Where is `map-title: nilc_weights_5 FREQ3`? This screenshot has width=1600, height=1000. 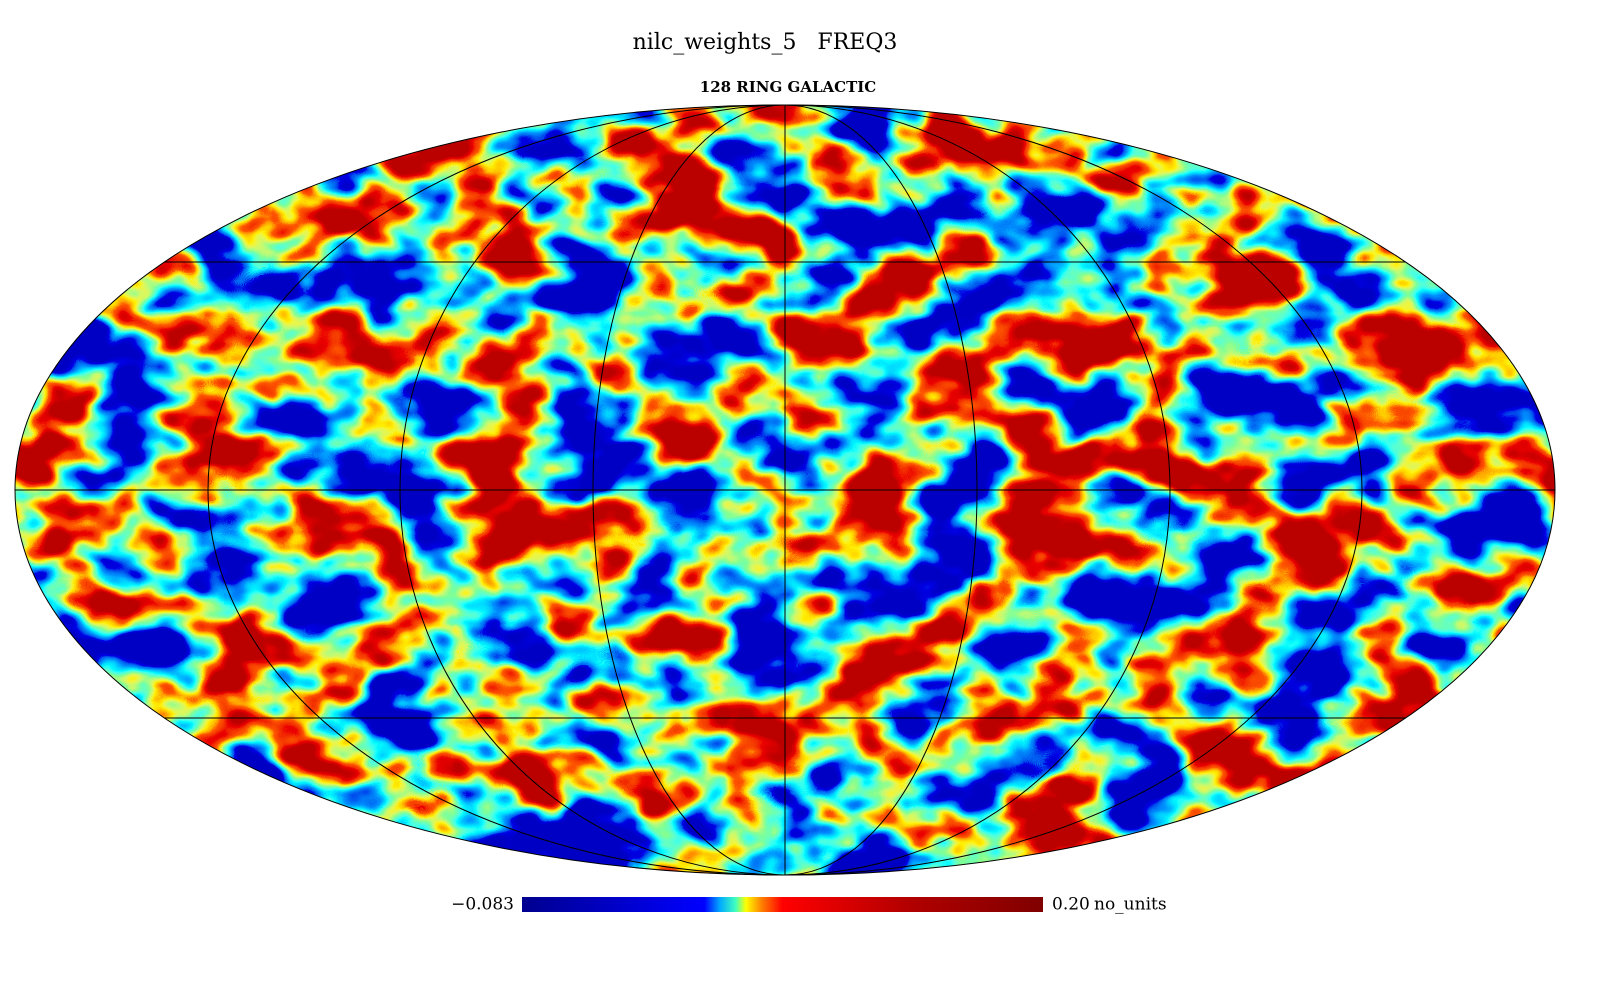 map-title: nilc_weights_5 FREQ3 is located at coordinates (765, 42).